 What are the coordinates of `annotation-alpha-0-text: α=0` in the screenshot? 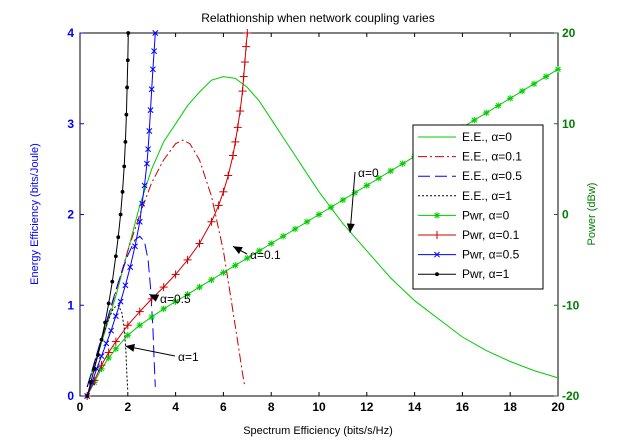 It's located at (368, 173).